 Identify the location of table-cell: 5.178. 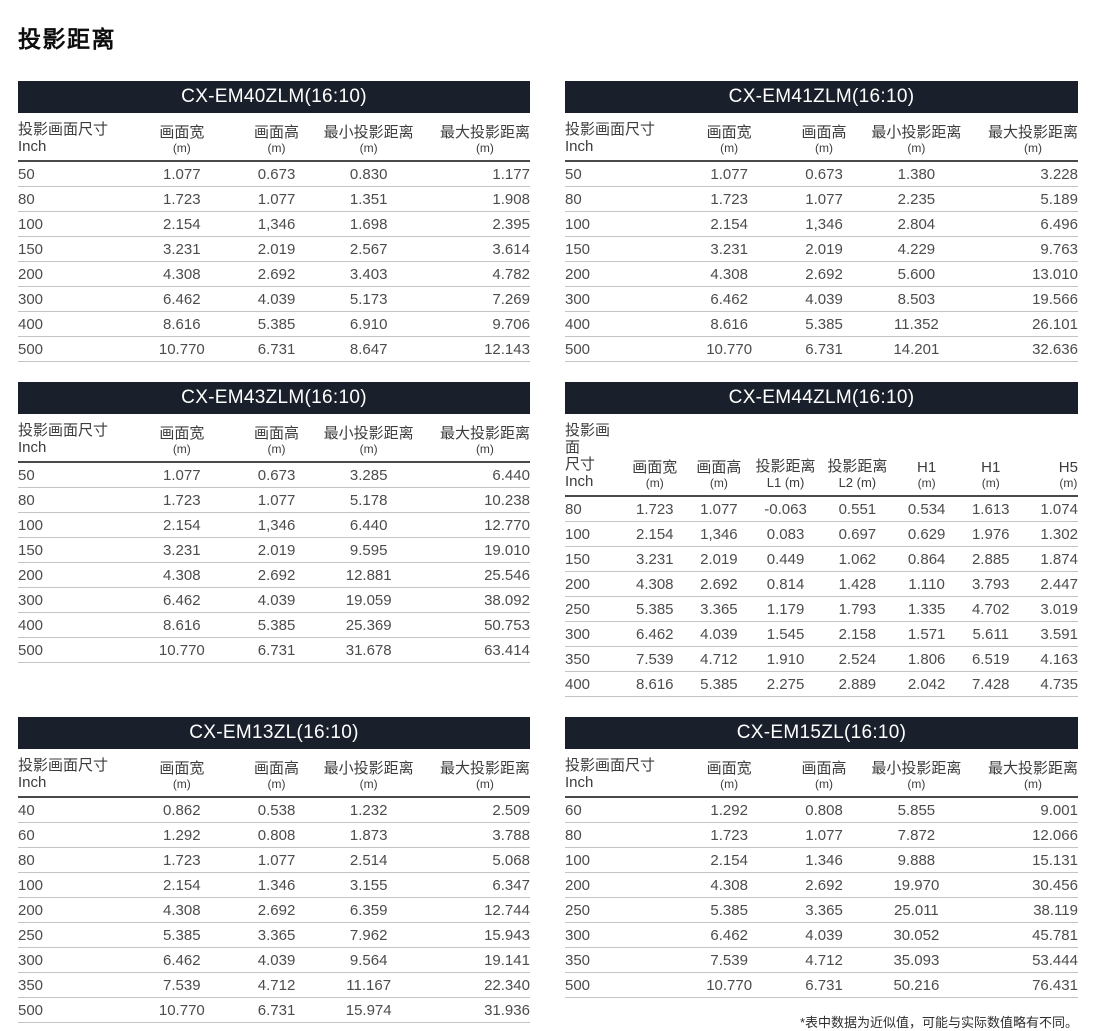
(368, 500).